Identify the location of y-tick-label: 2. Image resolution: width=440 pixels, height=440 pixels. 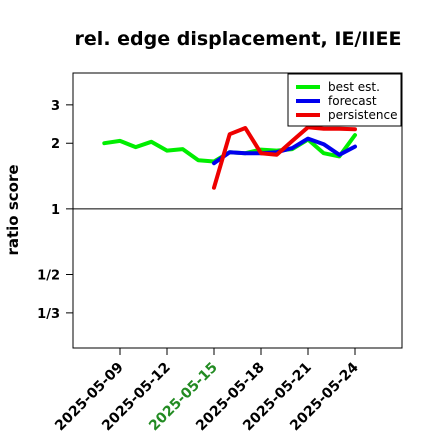
(55, 144).